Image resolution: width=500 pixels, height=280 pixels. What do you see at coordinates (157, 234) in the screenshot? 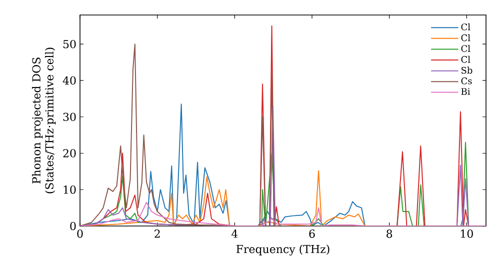
I see `x-tick-label: 2` at bounding box center [157, 234].